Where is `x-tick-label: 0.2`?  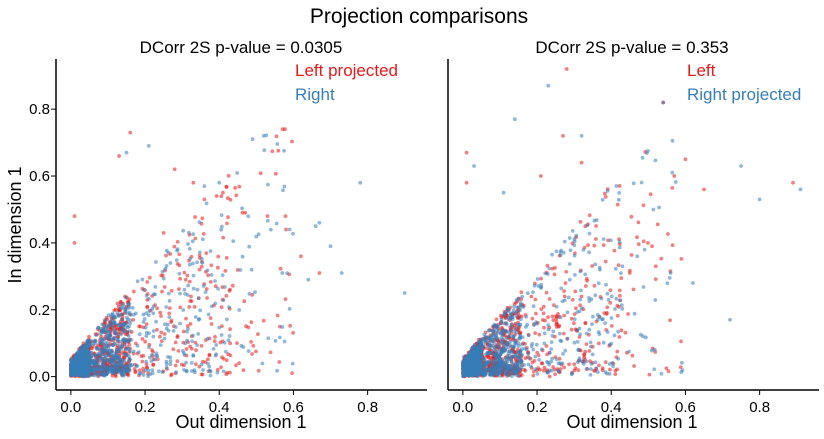 x-tick-label: 0.2 is located at coordinates (145, 407).